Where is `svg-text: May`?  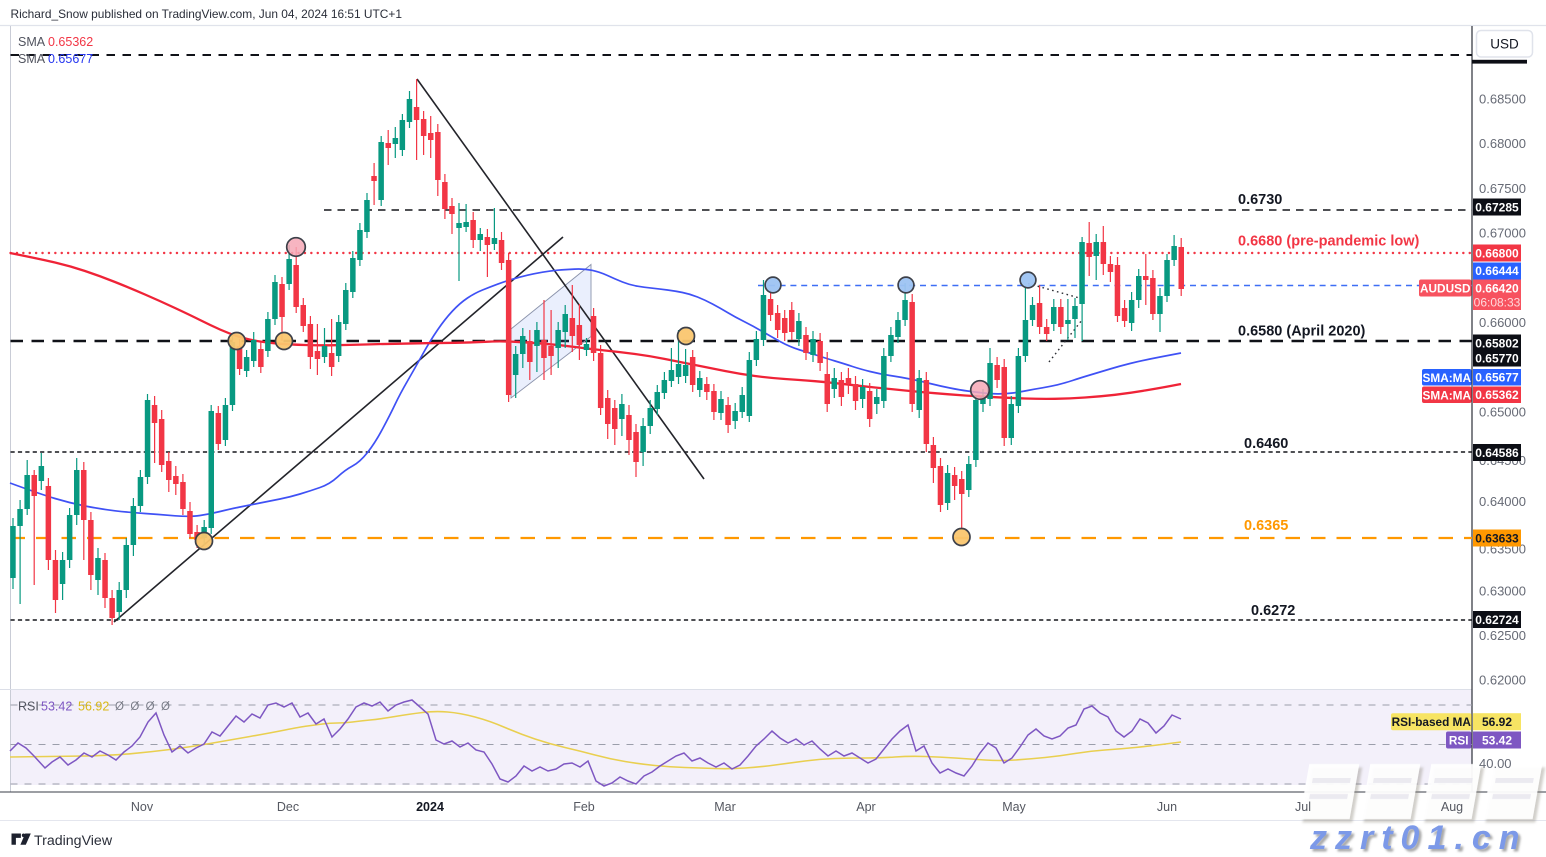 svg-text: May is located at coordinates (1014, 807).